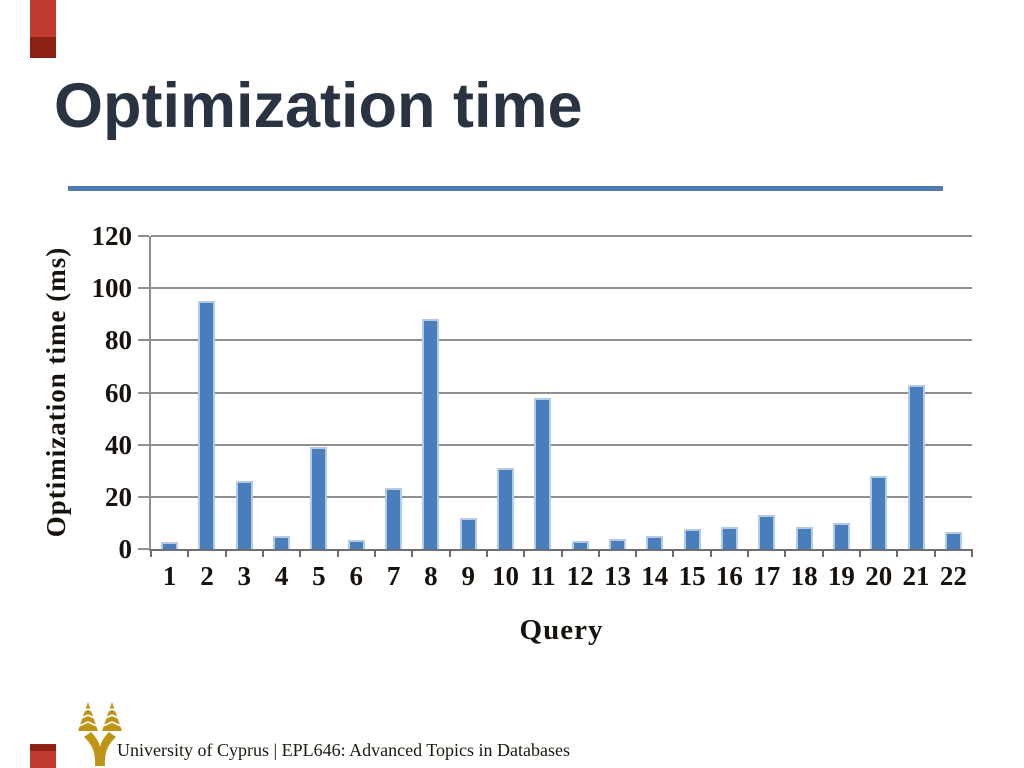 The image size is (1024, 768). What do you see at coordinates (580, 576) in the screenshot?
I see `x-tick-label-12: 12` at bounding box center [580, 576].